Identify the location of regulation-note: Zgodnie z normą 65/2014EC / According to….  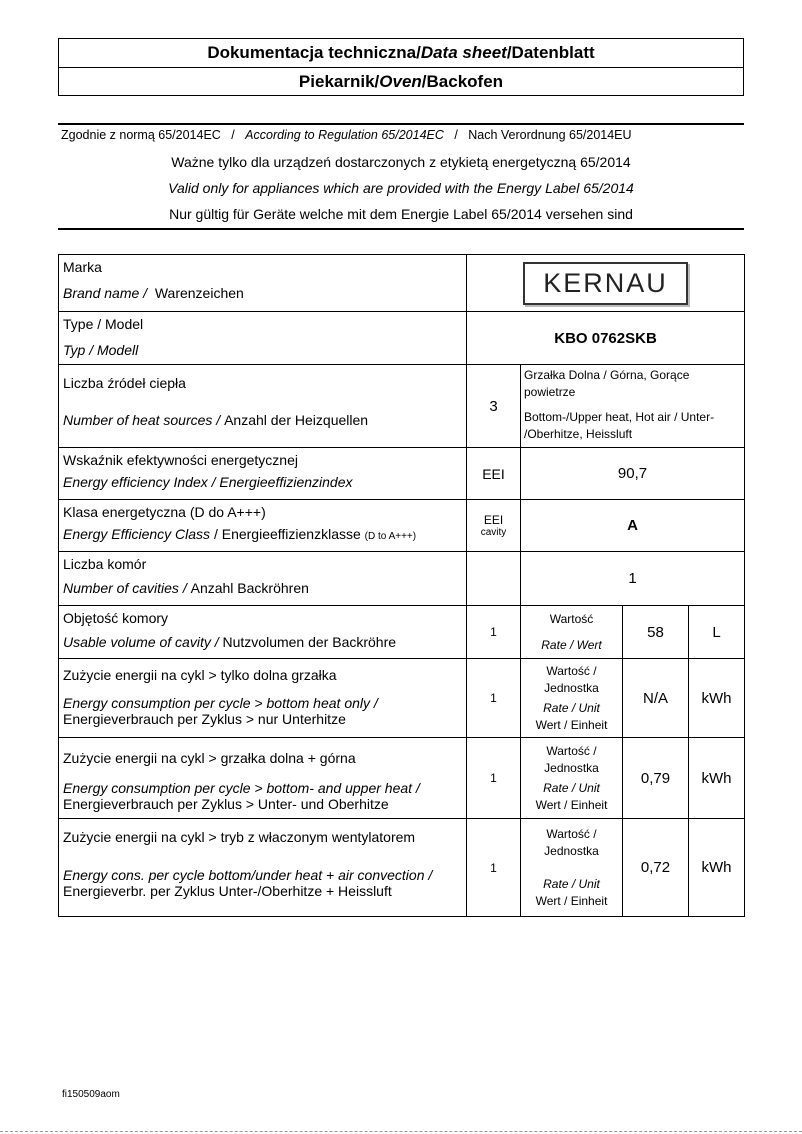
(346, 135).